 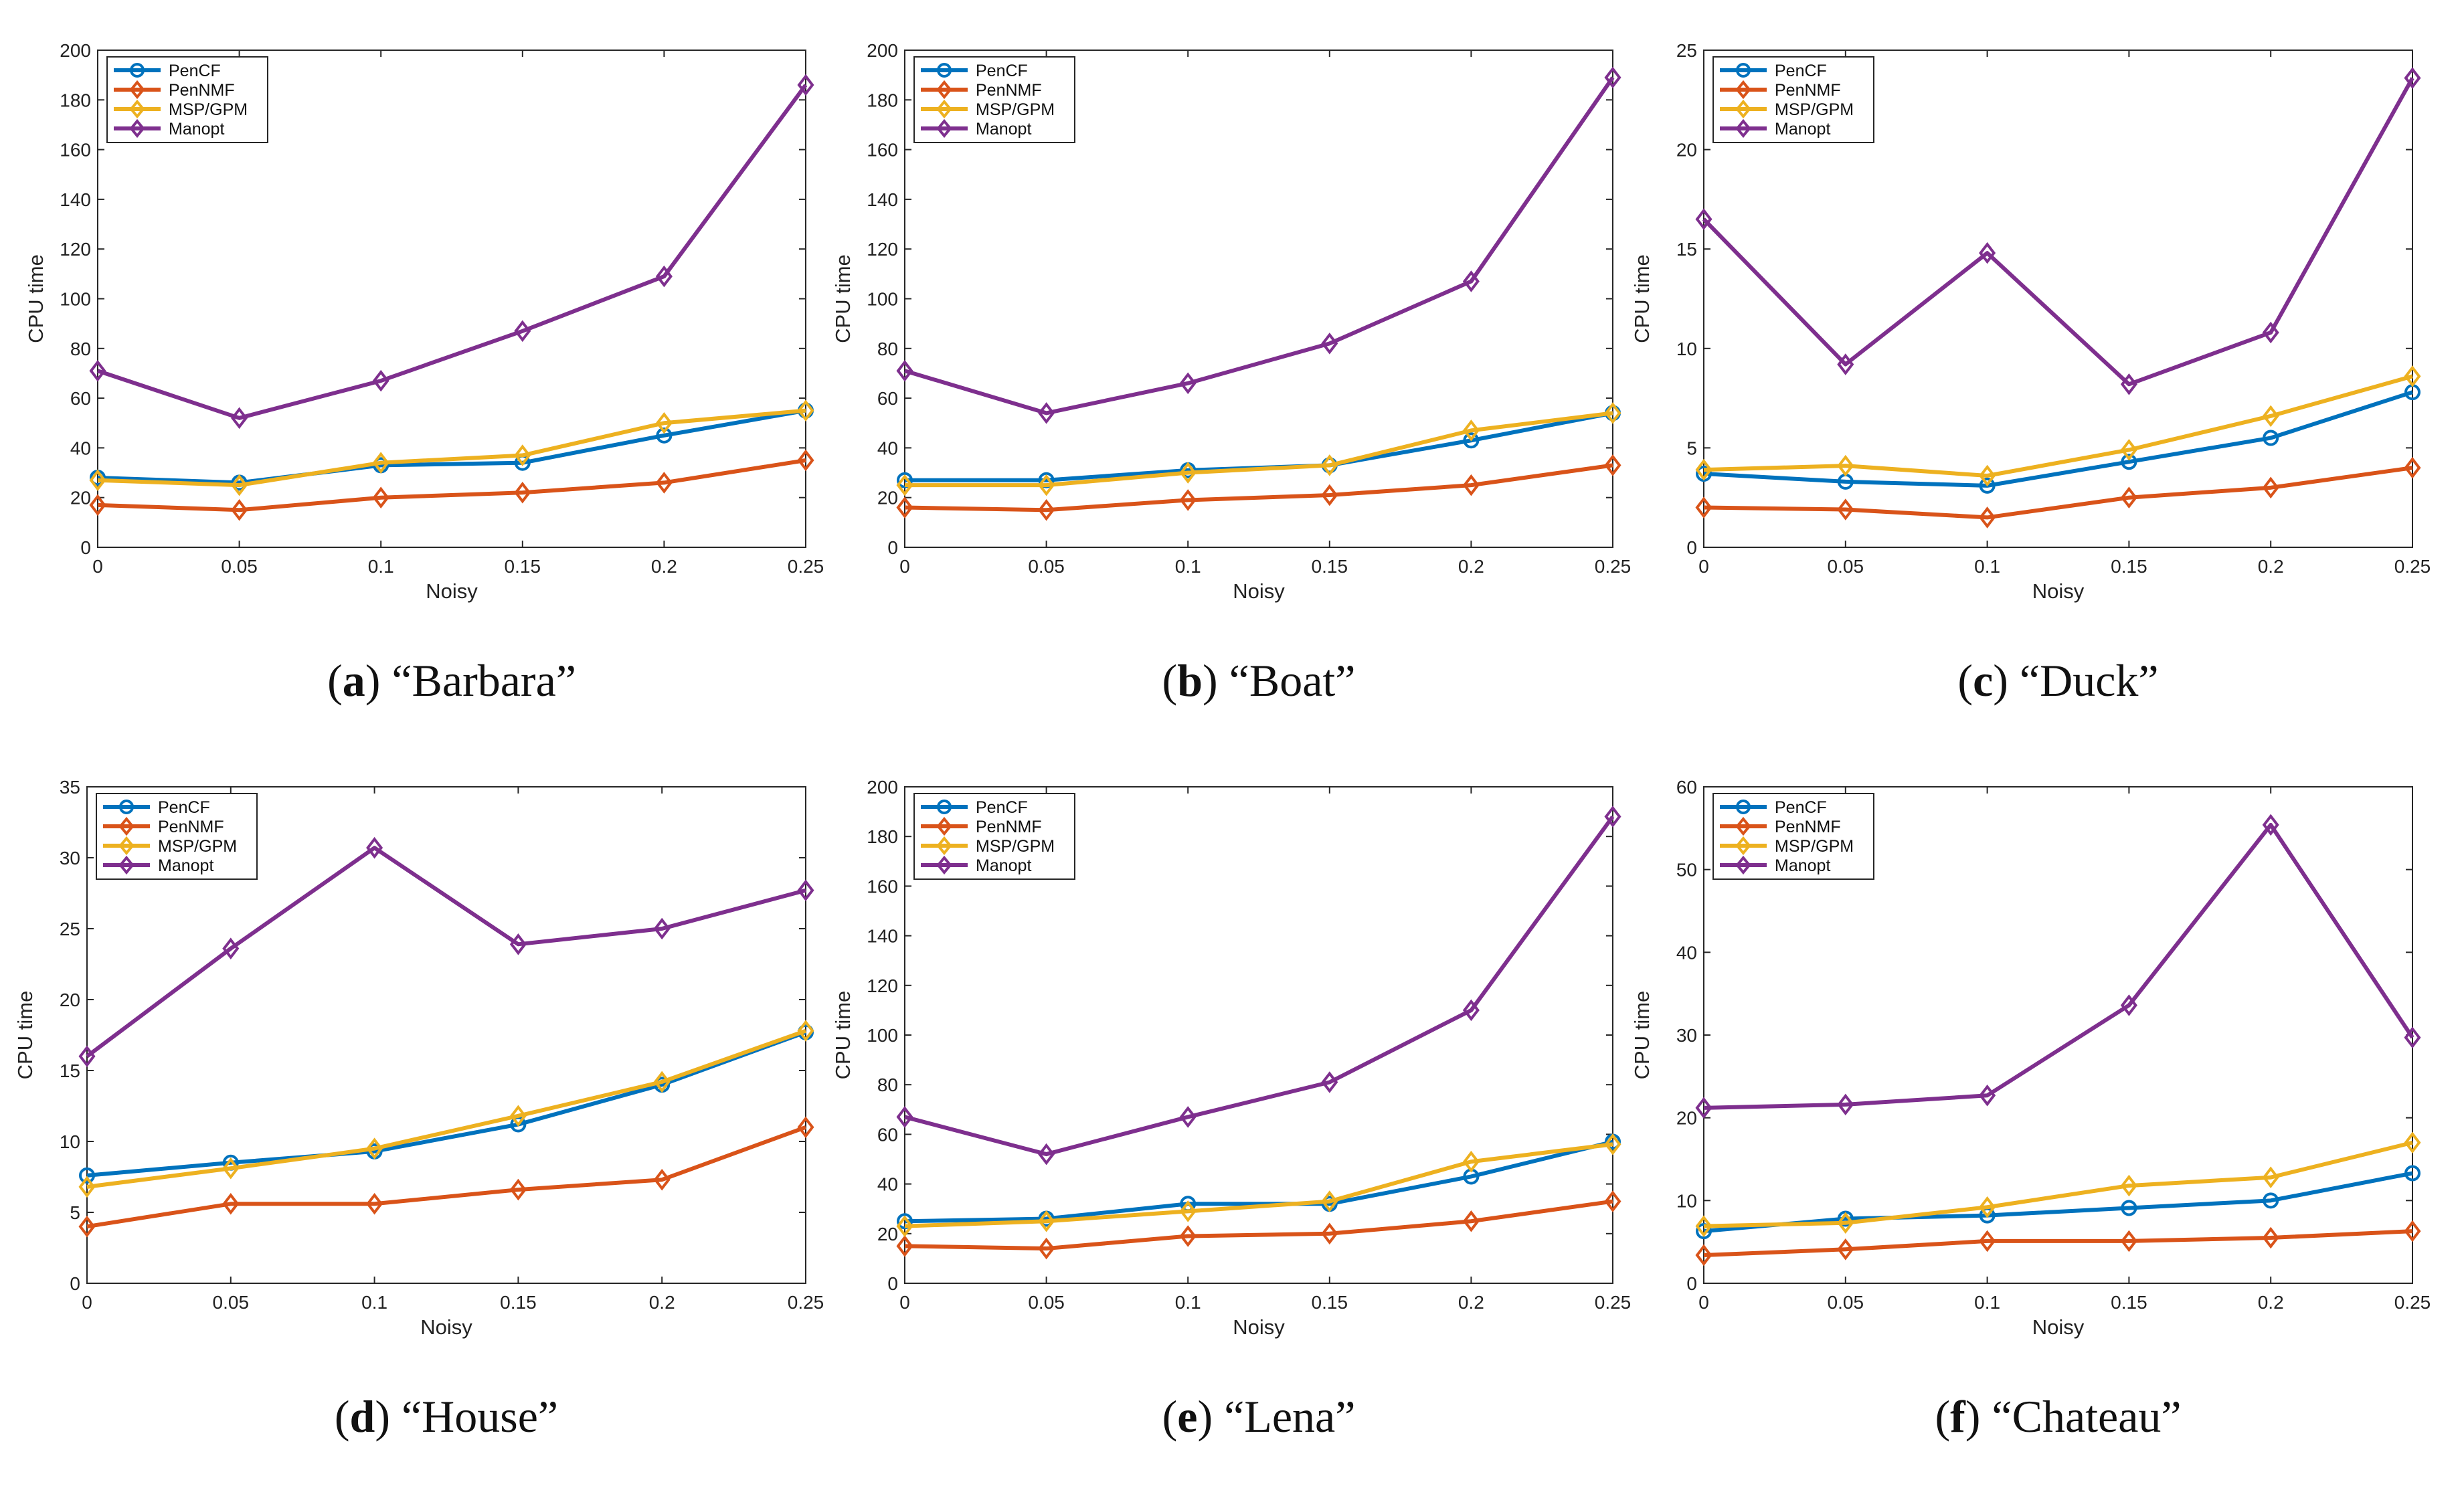 What do you see at coordinates (2086, 1416) in the screenshot?
I see `caption-name: “Chateau”` at bounding box center [2086, 1416].